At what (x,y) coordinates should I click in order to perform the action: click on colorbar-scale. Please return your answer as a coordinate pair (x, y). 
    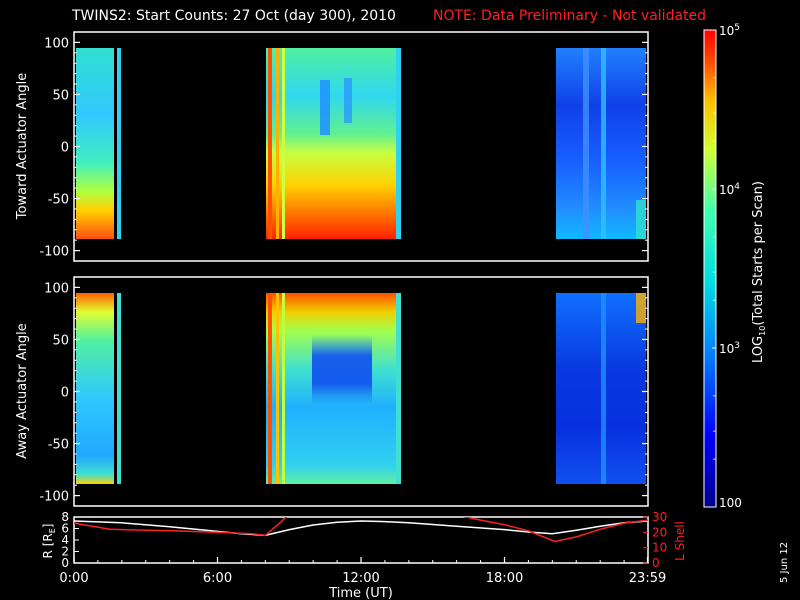
    Looking at the image, I should click on (710, 268).